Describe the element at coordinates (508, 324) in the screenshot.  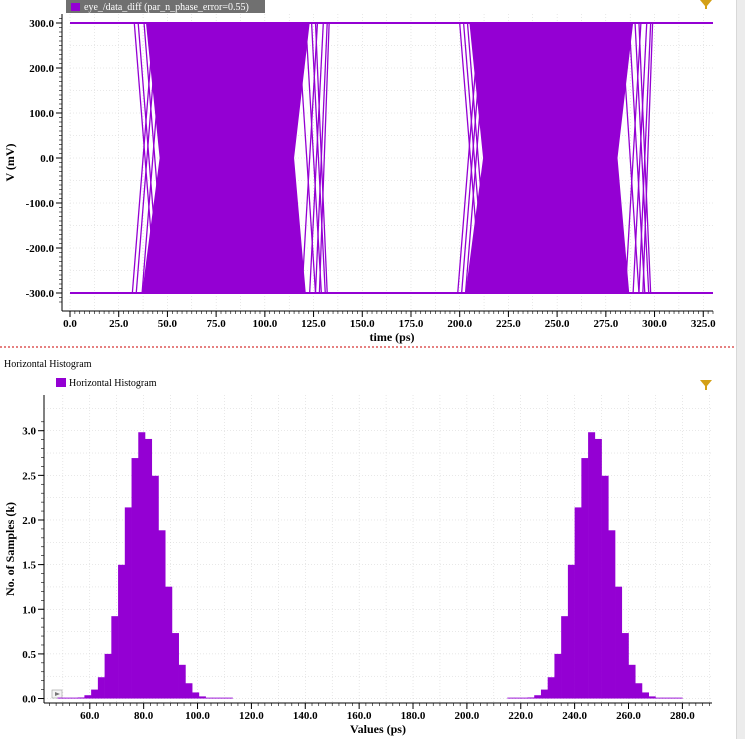
I see `eye-x-tick-label: 225.0` at that location.